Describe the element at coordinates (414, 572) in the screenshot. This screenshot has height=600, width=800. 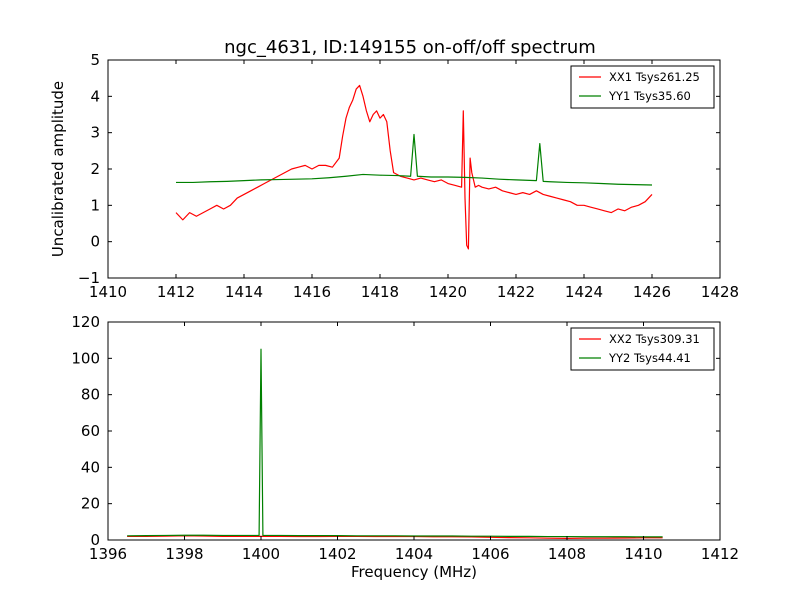
I see `bottom-x-axis-label: Frequency (MHz)` at that location.